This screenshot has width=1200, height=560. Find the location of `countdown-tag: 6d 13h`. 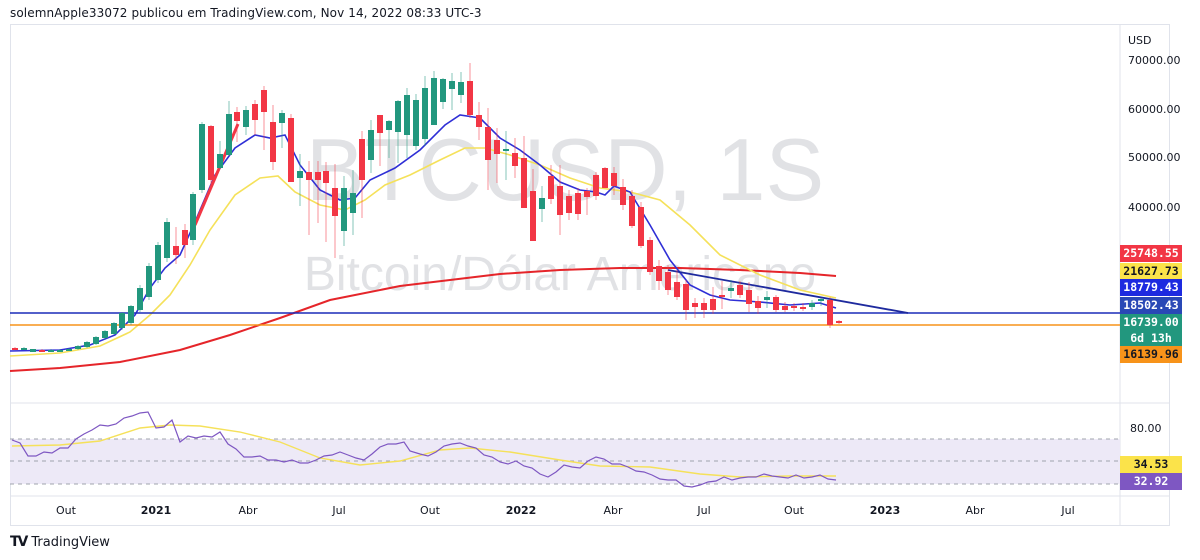

countdown-tag: 6d 13h is located at coordinates (1151, 338).